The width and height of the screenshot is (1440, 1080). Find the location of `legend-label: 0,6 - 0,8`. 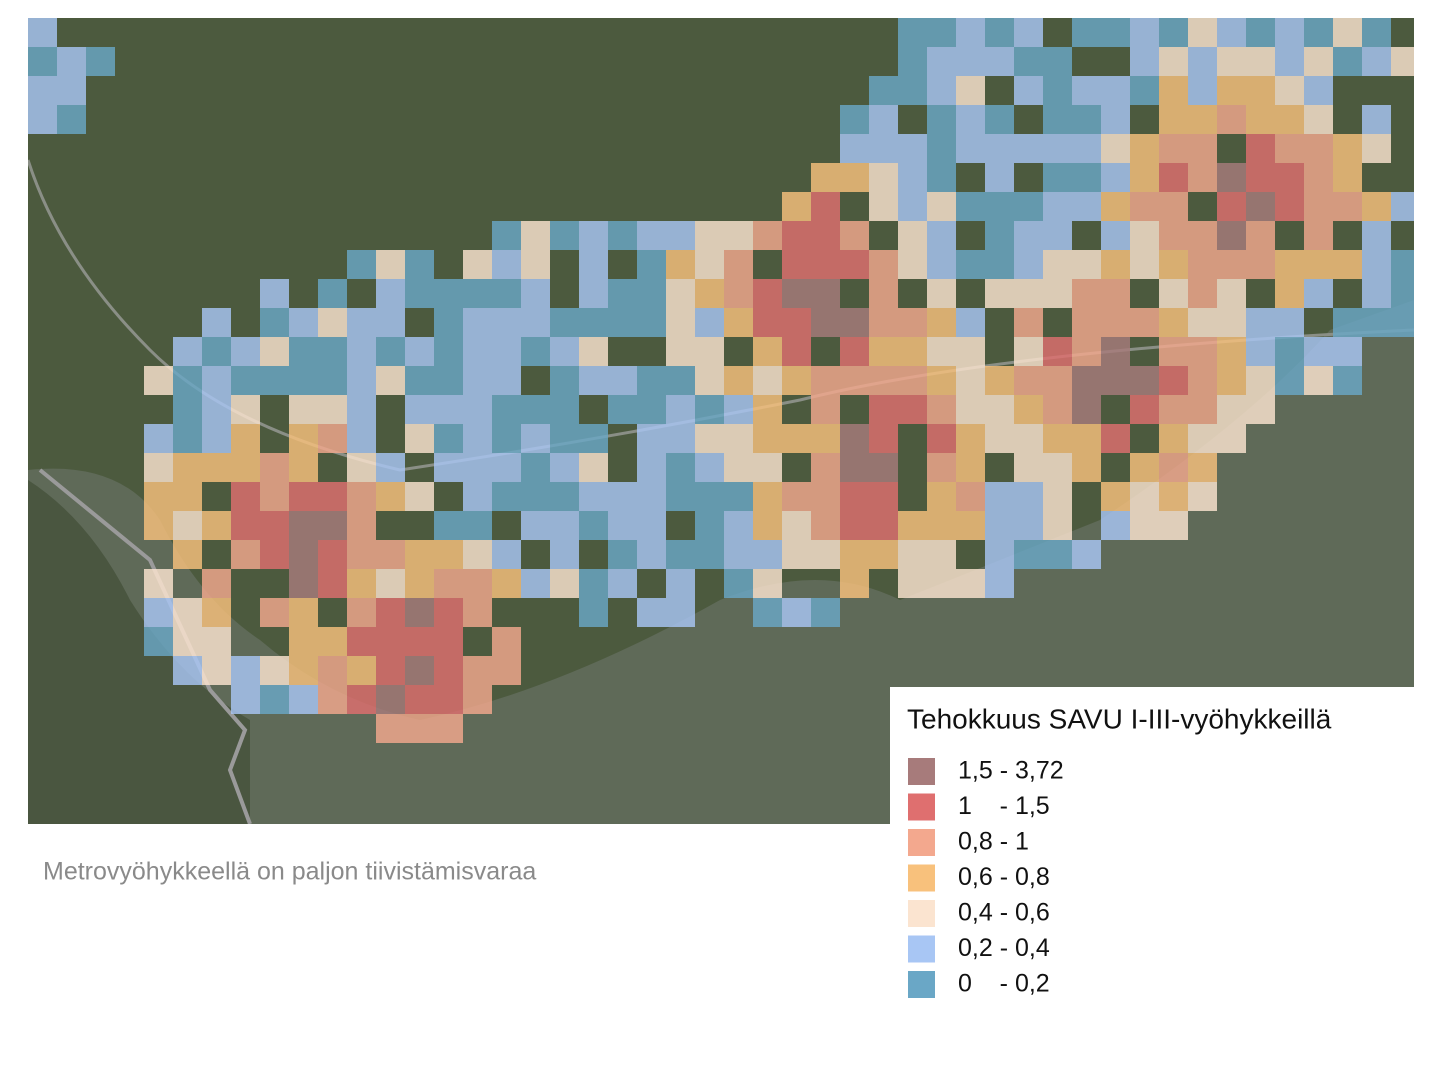

legend-label: 0,6 - 0,8 is located at coordinates (1004, 877).